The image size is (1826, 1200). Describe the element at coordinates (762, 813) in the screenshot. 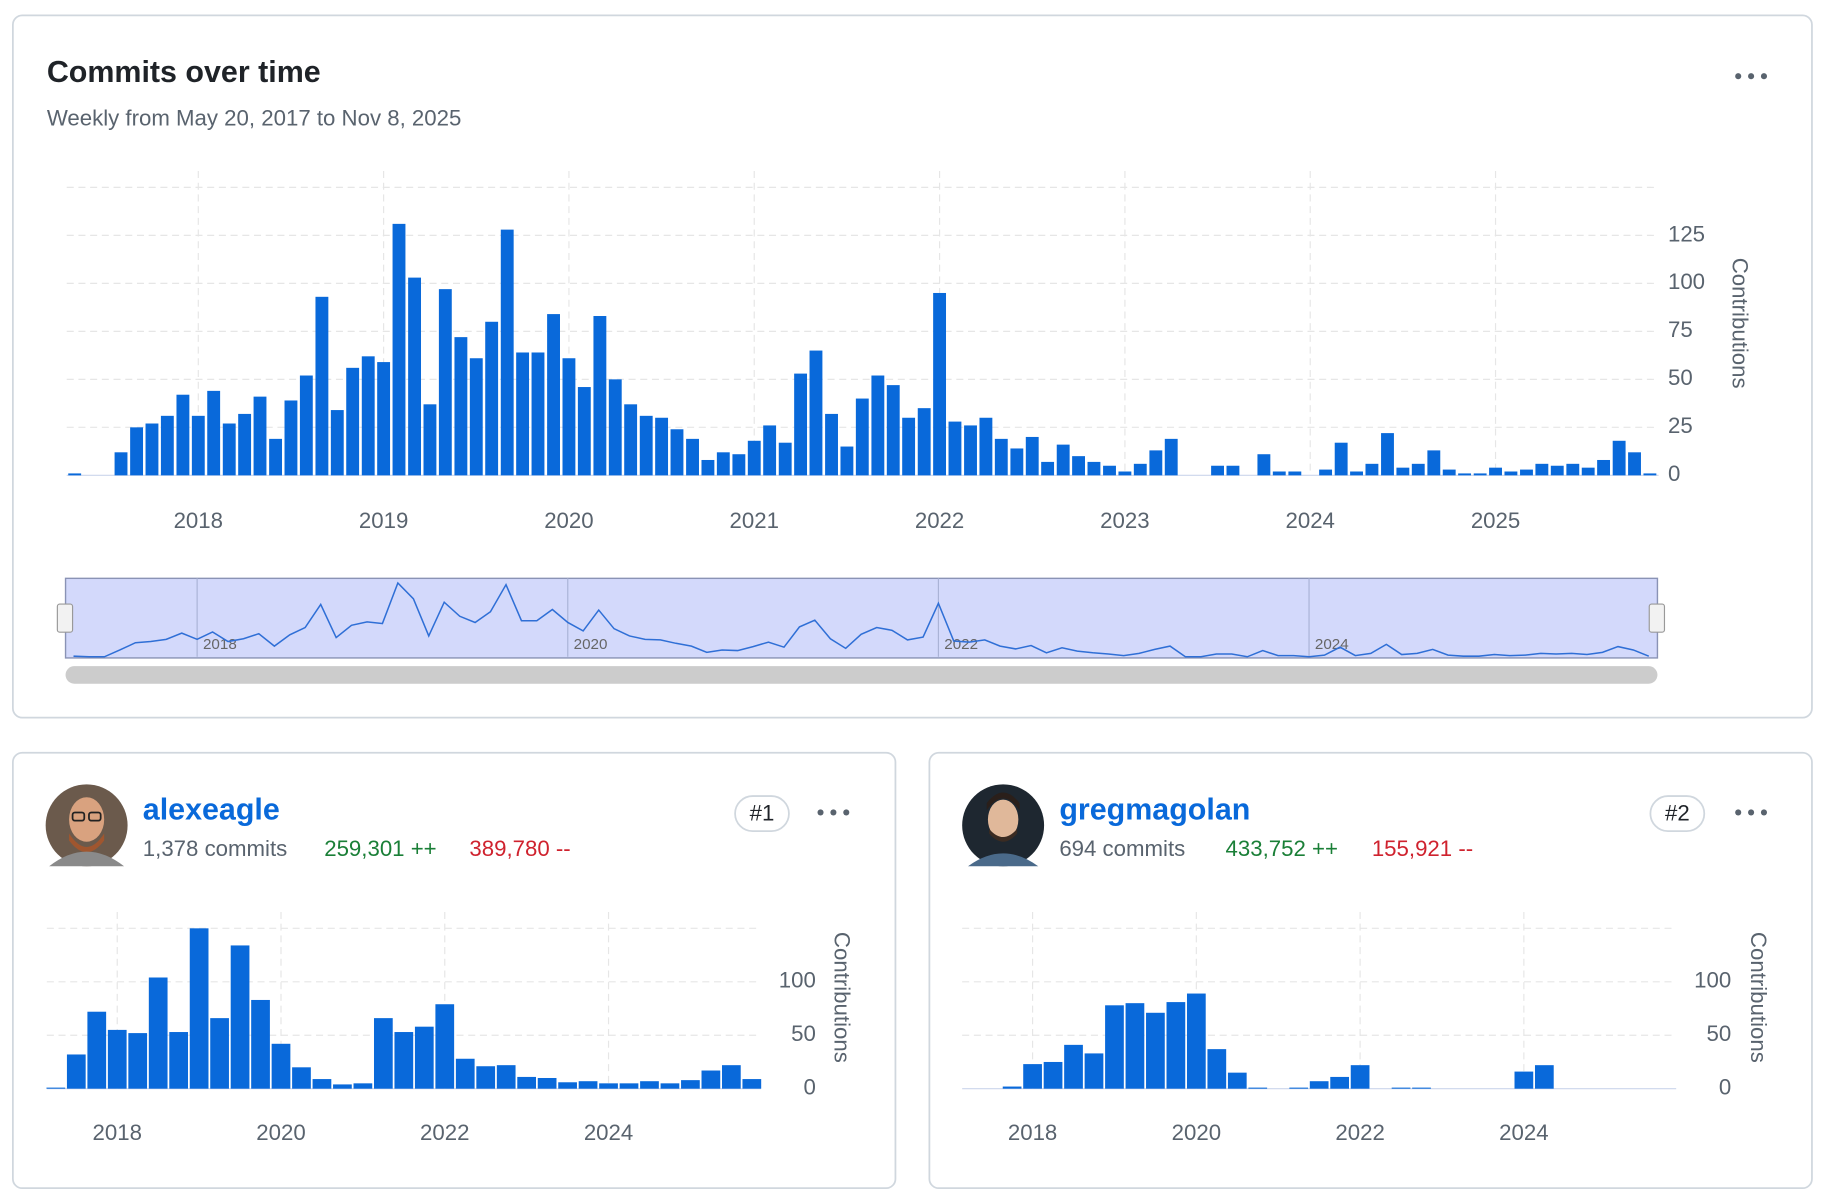

I see `rank: #1` at that location.